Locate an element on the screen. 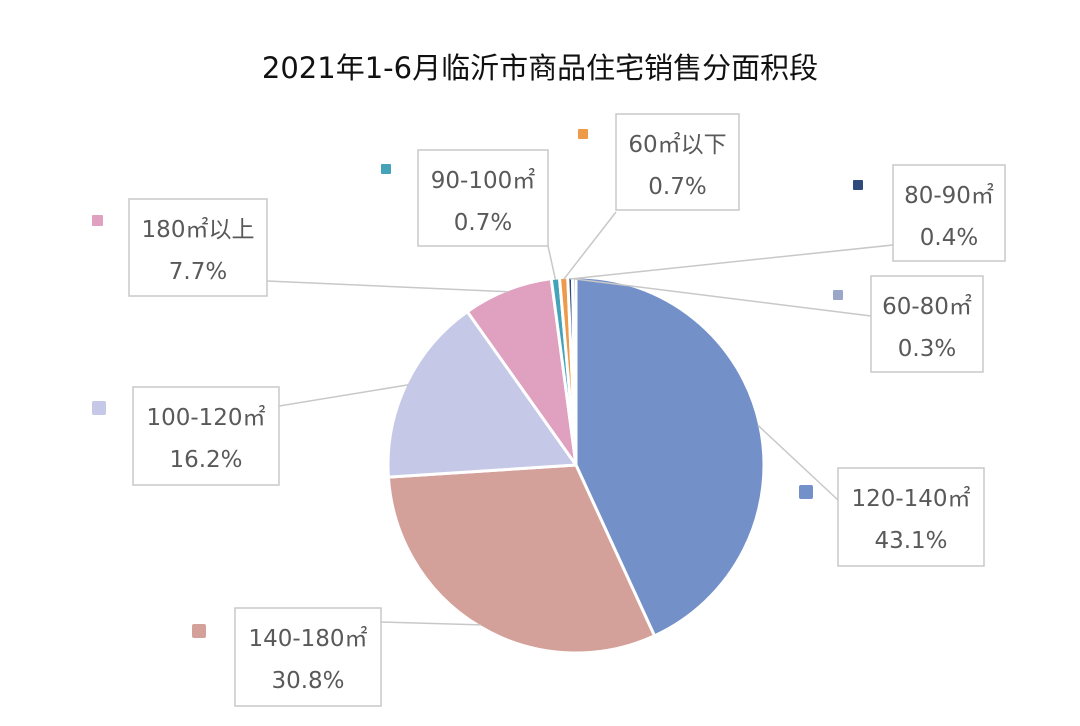 The height and width of the screenshot is (726, 1080). pie-slice-120-140sqm is located at coordinates (670, 456).